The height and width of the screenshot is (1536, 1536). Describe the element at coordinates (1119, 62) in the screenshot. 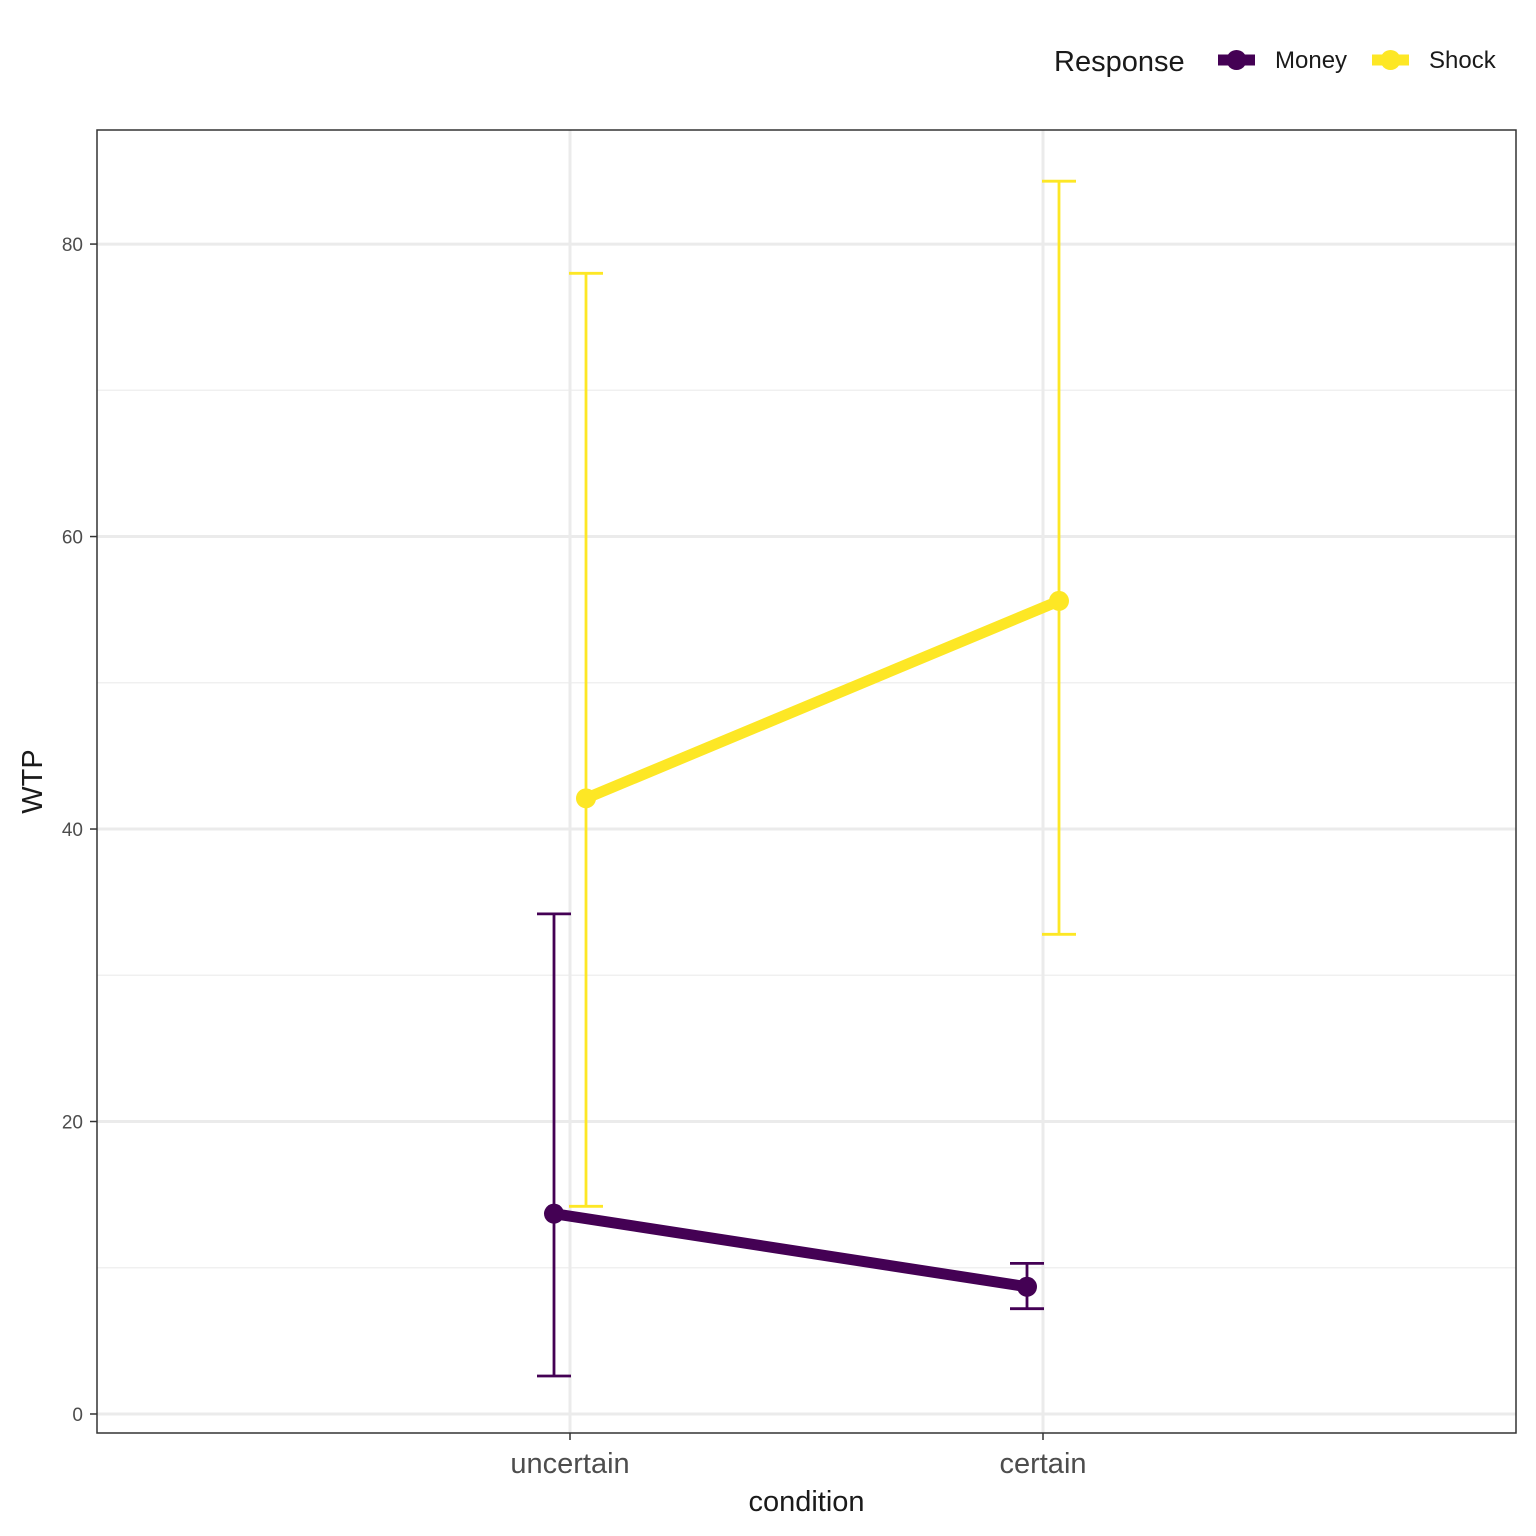

I see `legend-title: Response` at that location.